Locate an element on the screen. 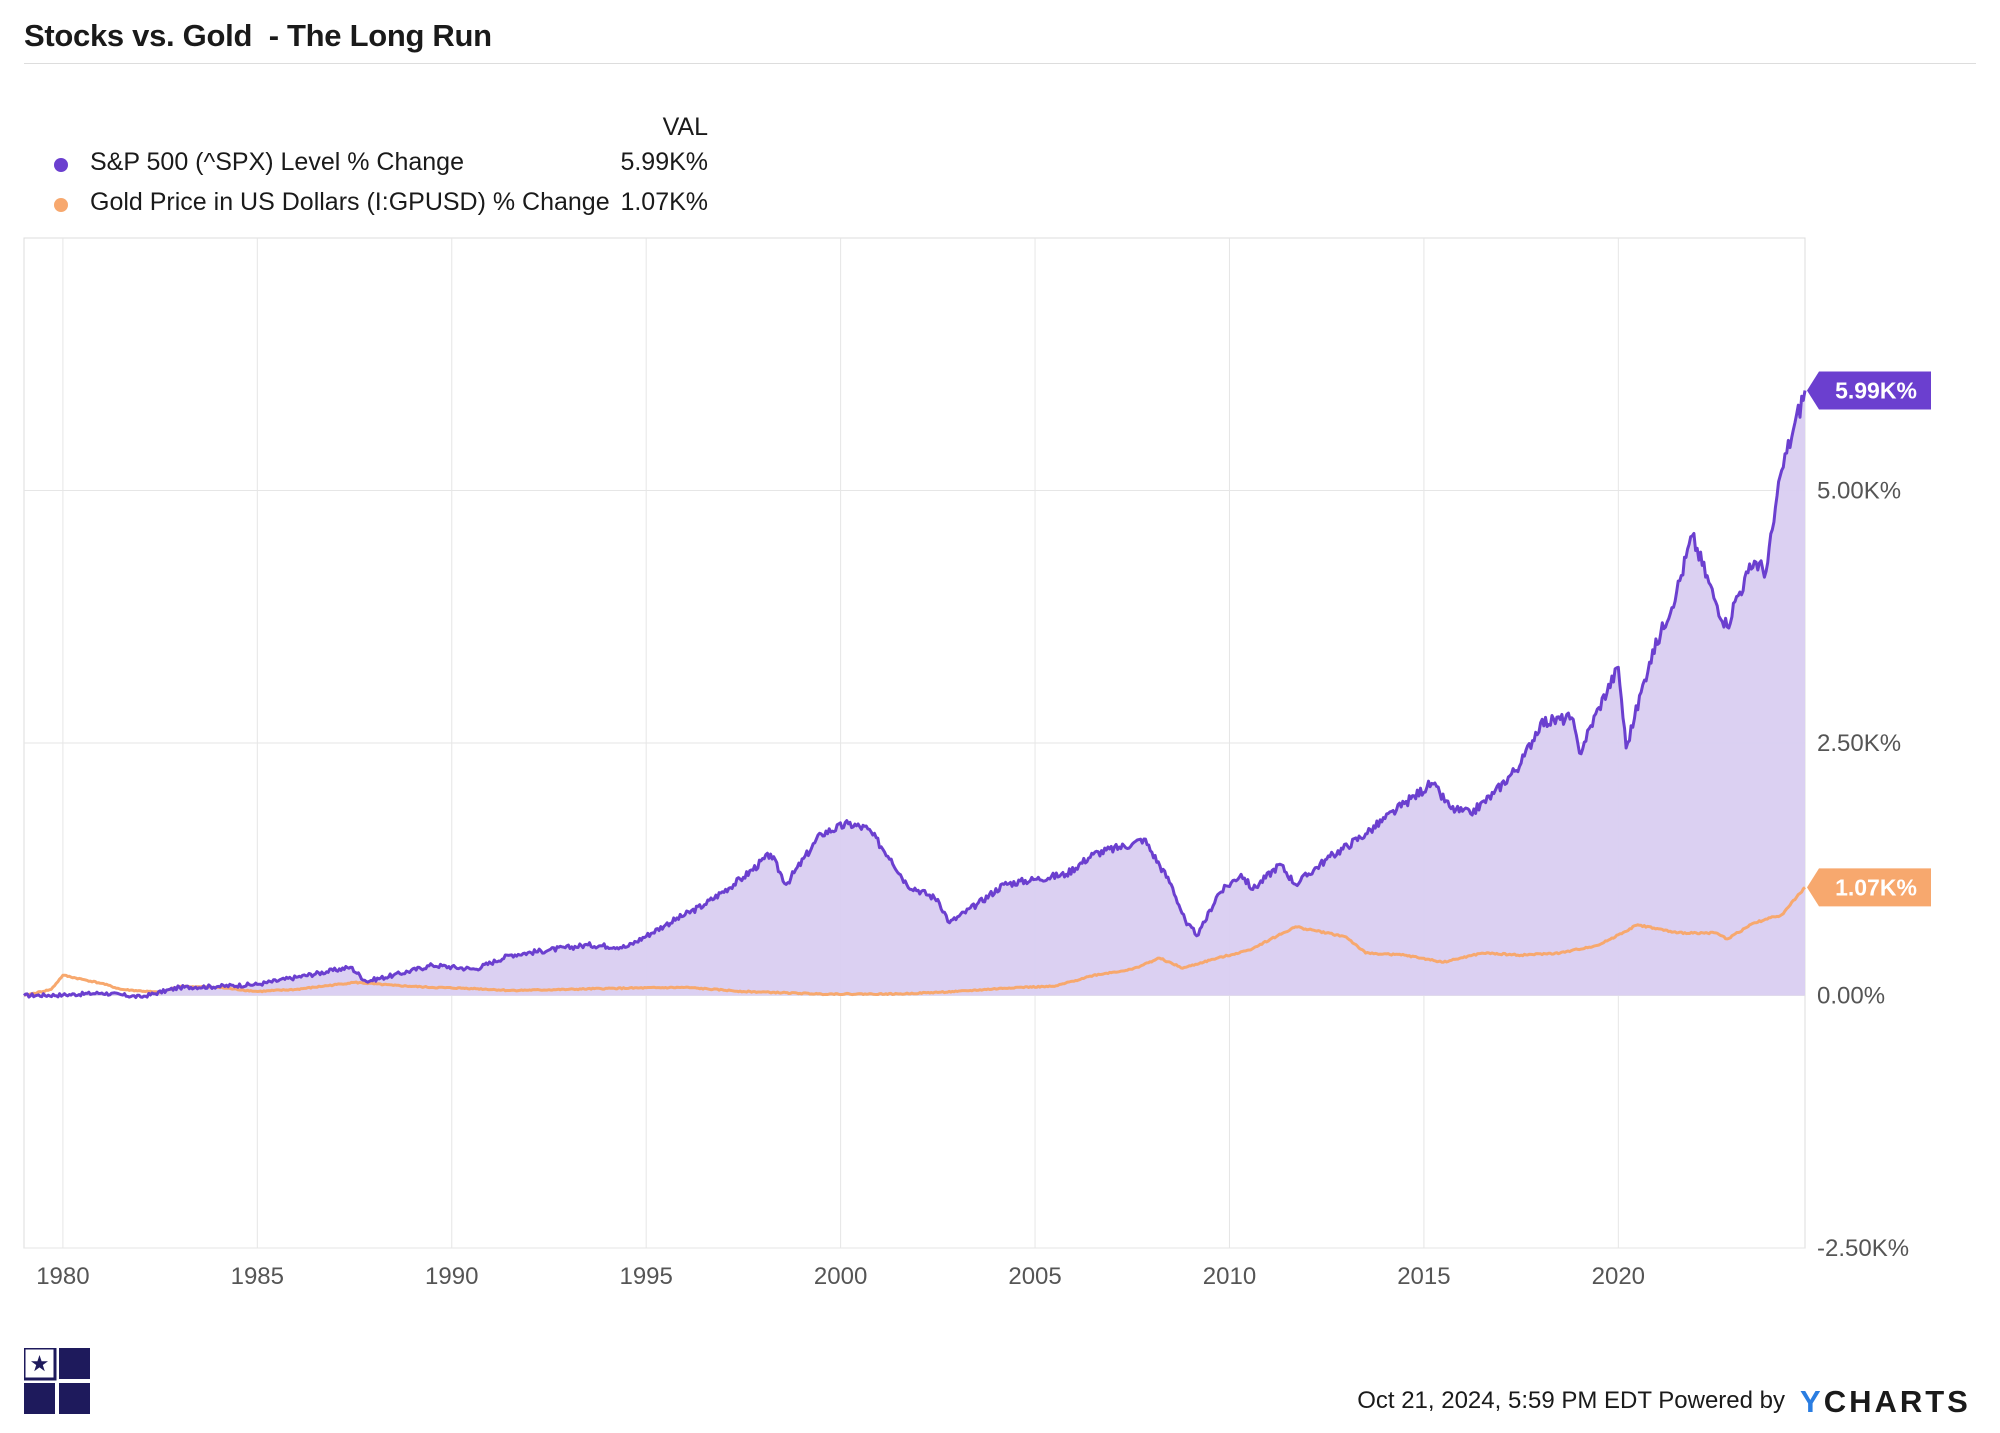 This screenshot has height=1433, width=2000. x-tick-label-1980: 1980 is located at coordinates (62, 1276).